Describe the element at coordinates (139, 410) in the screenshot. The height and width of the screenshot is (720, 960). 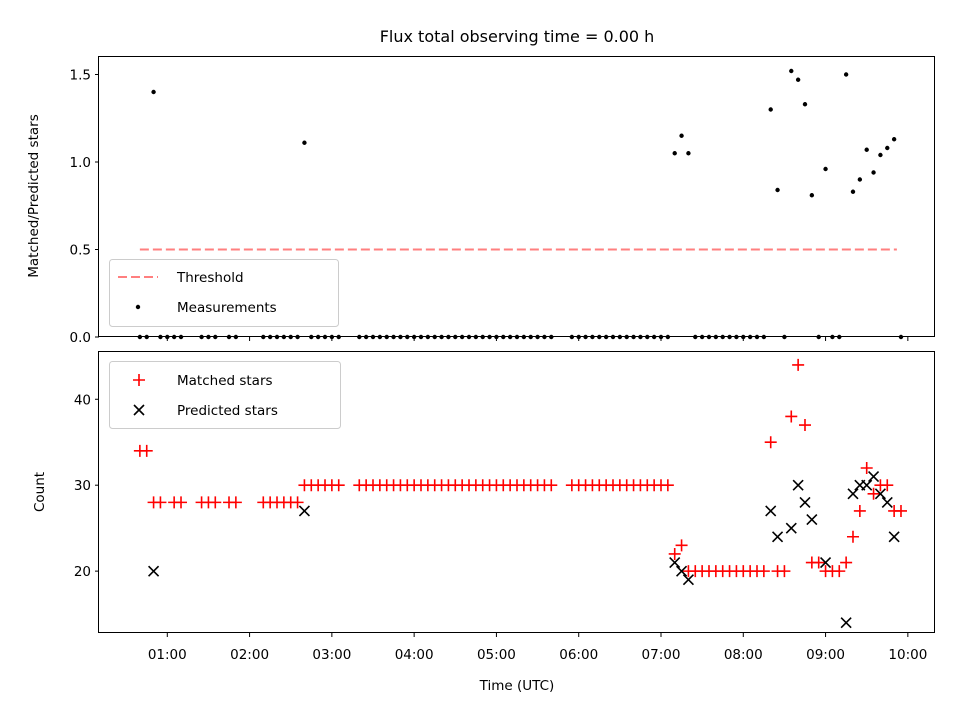
I see `predicted-stars-legend-swatch` at that location.